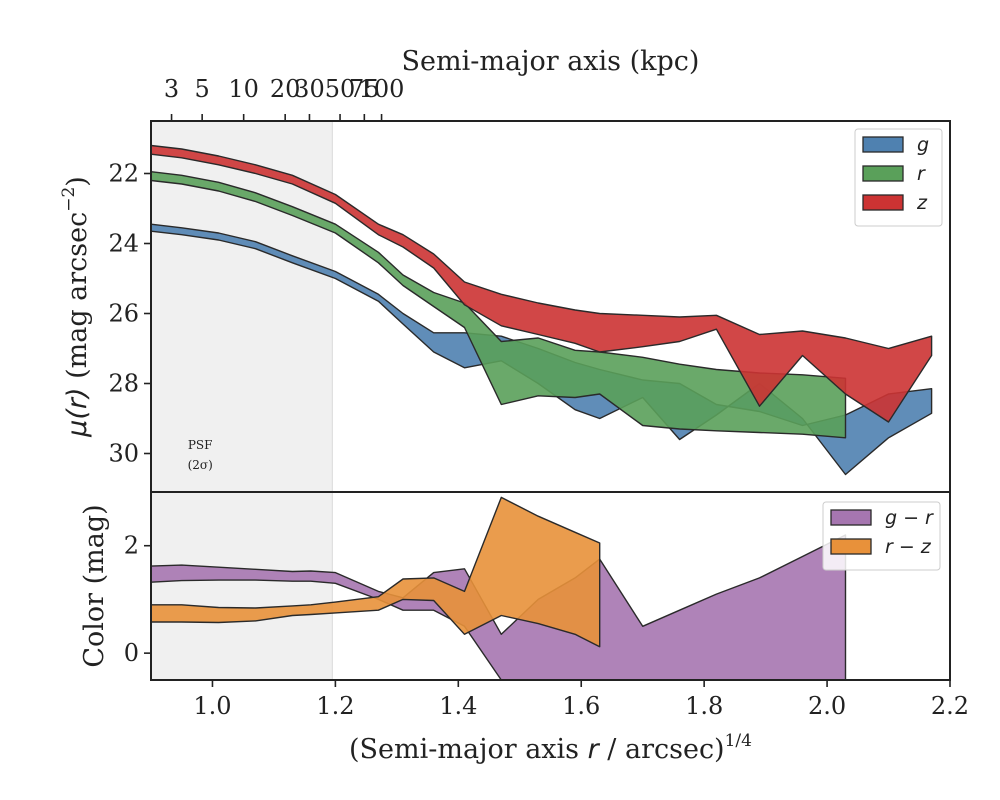 The height and width of the screenshot is (800, 1000). Describe the element at coordinates (827, 706) in the screenshot. I see `x-tick-label: 2.0` at that location.